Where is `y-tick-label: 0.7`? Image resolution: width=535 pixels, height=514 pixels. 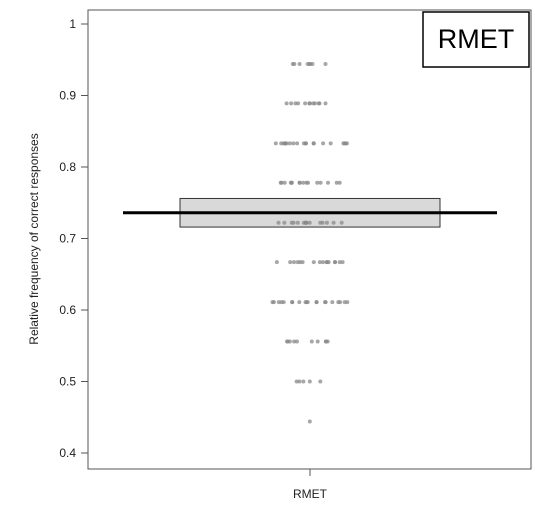 y-tick-label: 0.7 is located at coordinates (67, 239).